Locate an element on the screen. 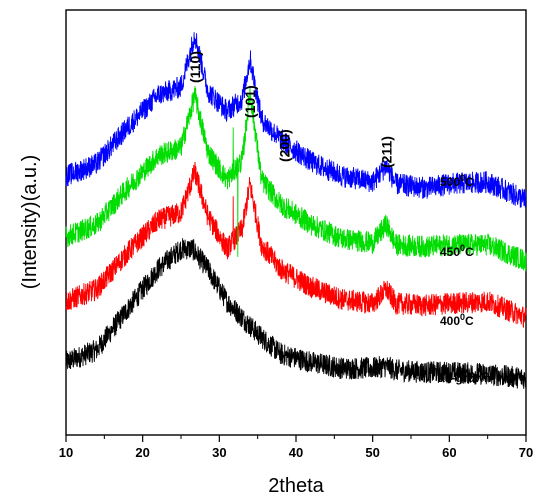 This screenshot has height=503, width=536. x-axis: 10 20 30 40 50 60 70 is located at coordinates (296, 447).